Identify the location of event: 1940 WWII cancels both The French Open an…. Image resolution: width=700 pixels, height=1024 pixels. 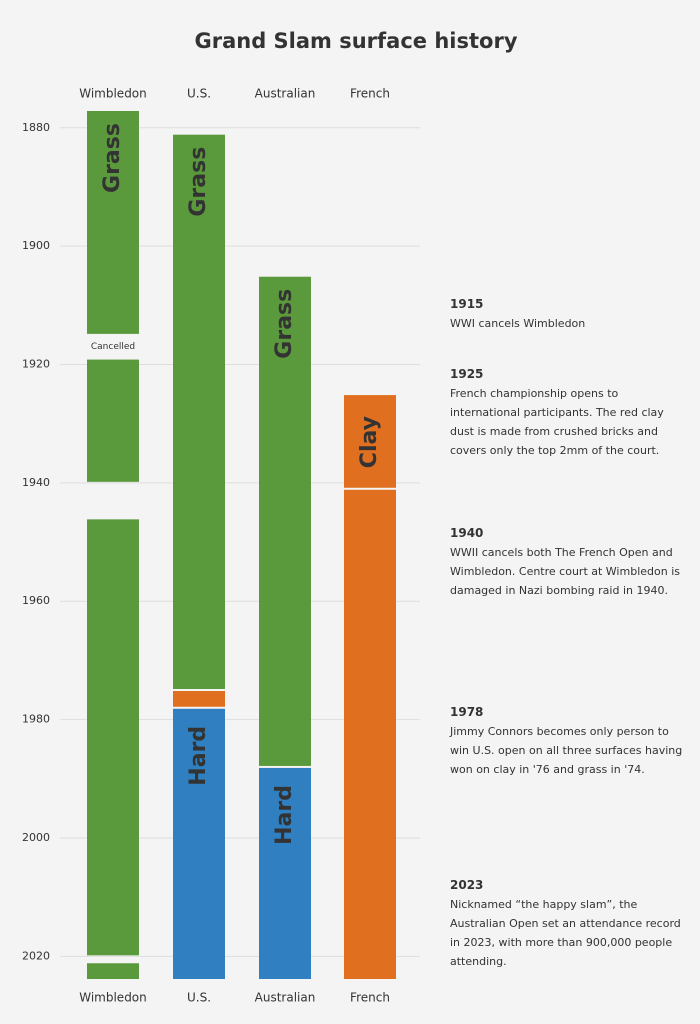
(570, 562).